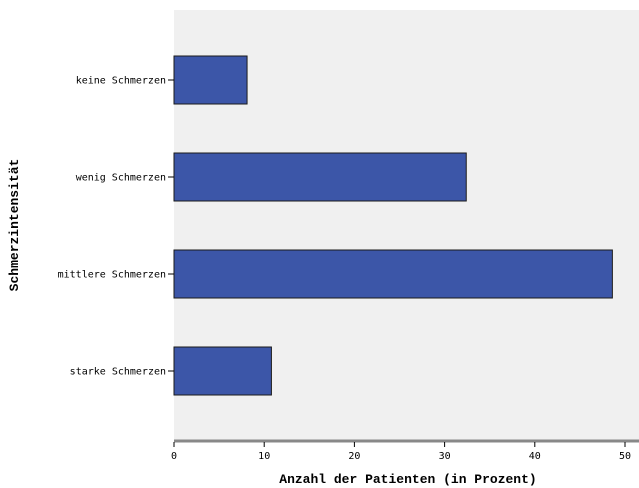 This screenshot has height=488, width=639. What do you see at coordinates (174, 456) in the screenshot?
I see `x-tick-label: 0` at bounding box center [174, 456].